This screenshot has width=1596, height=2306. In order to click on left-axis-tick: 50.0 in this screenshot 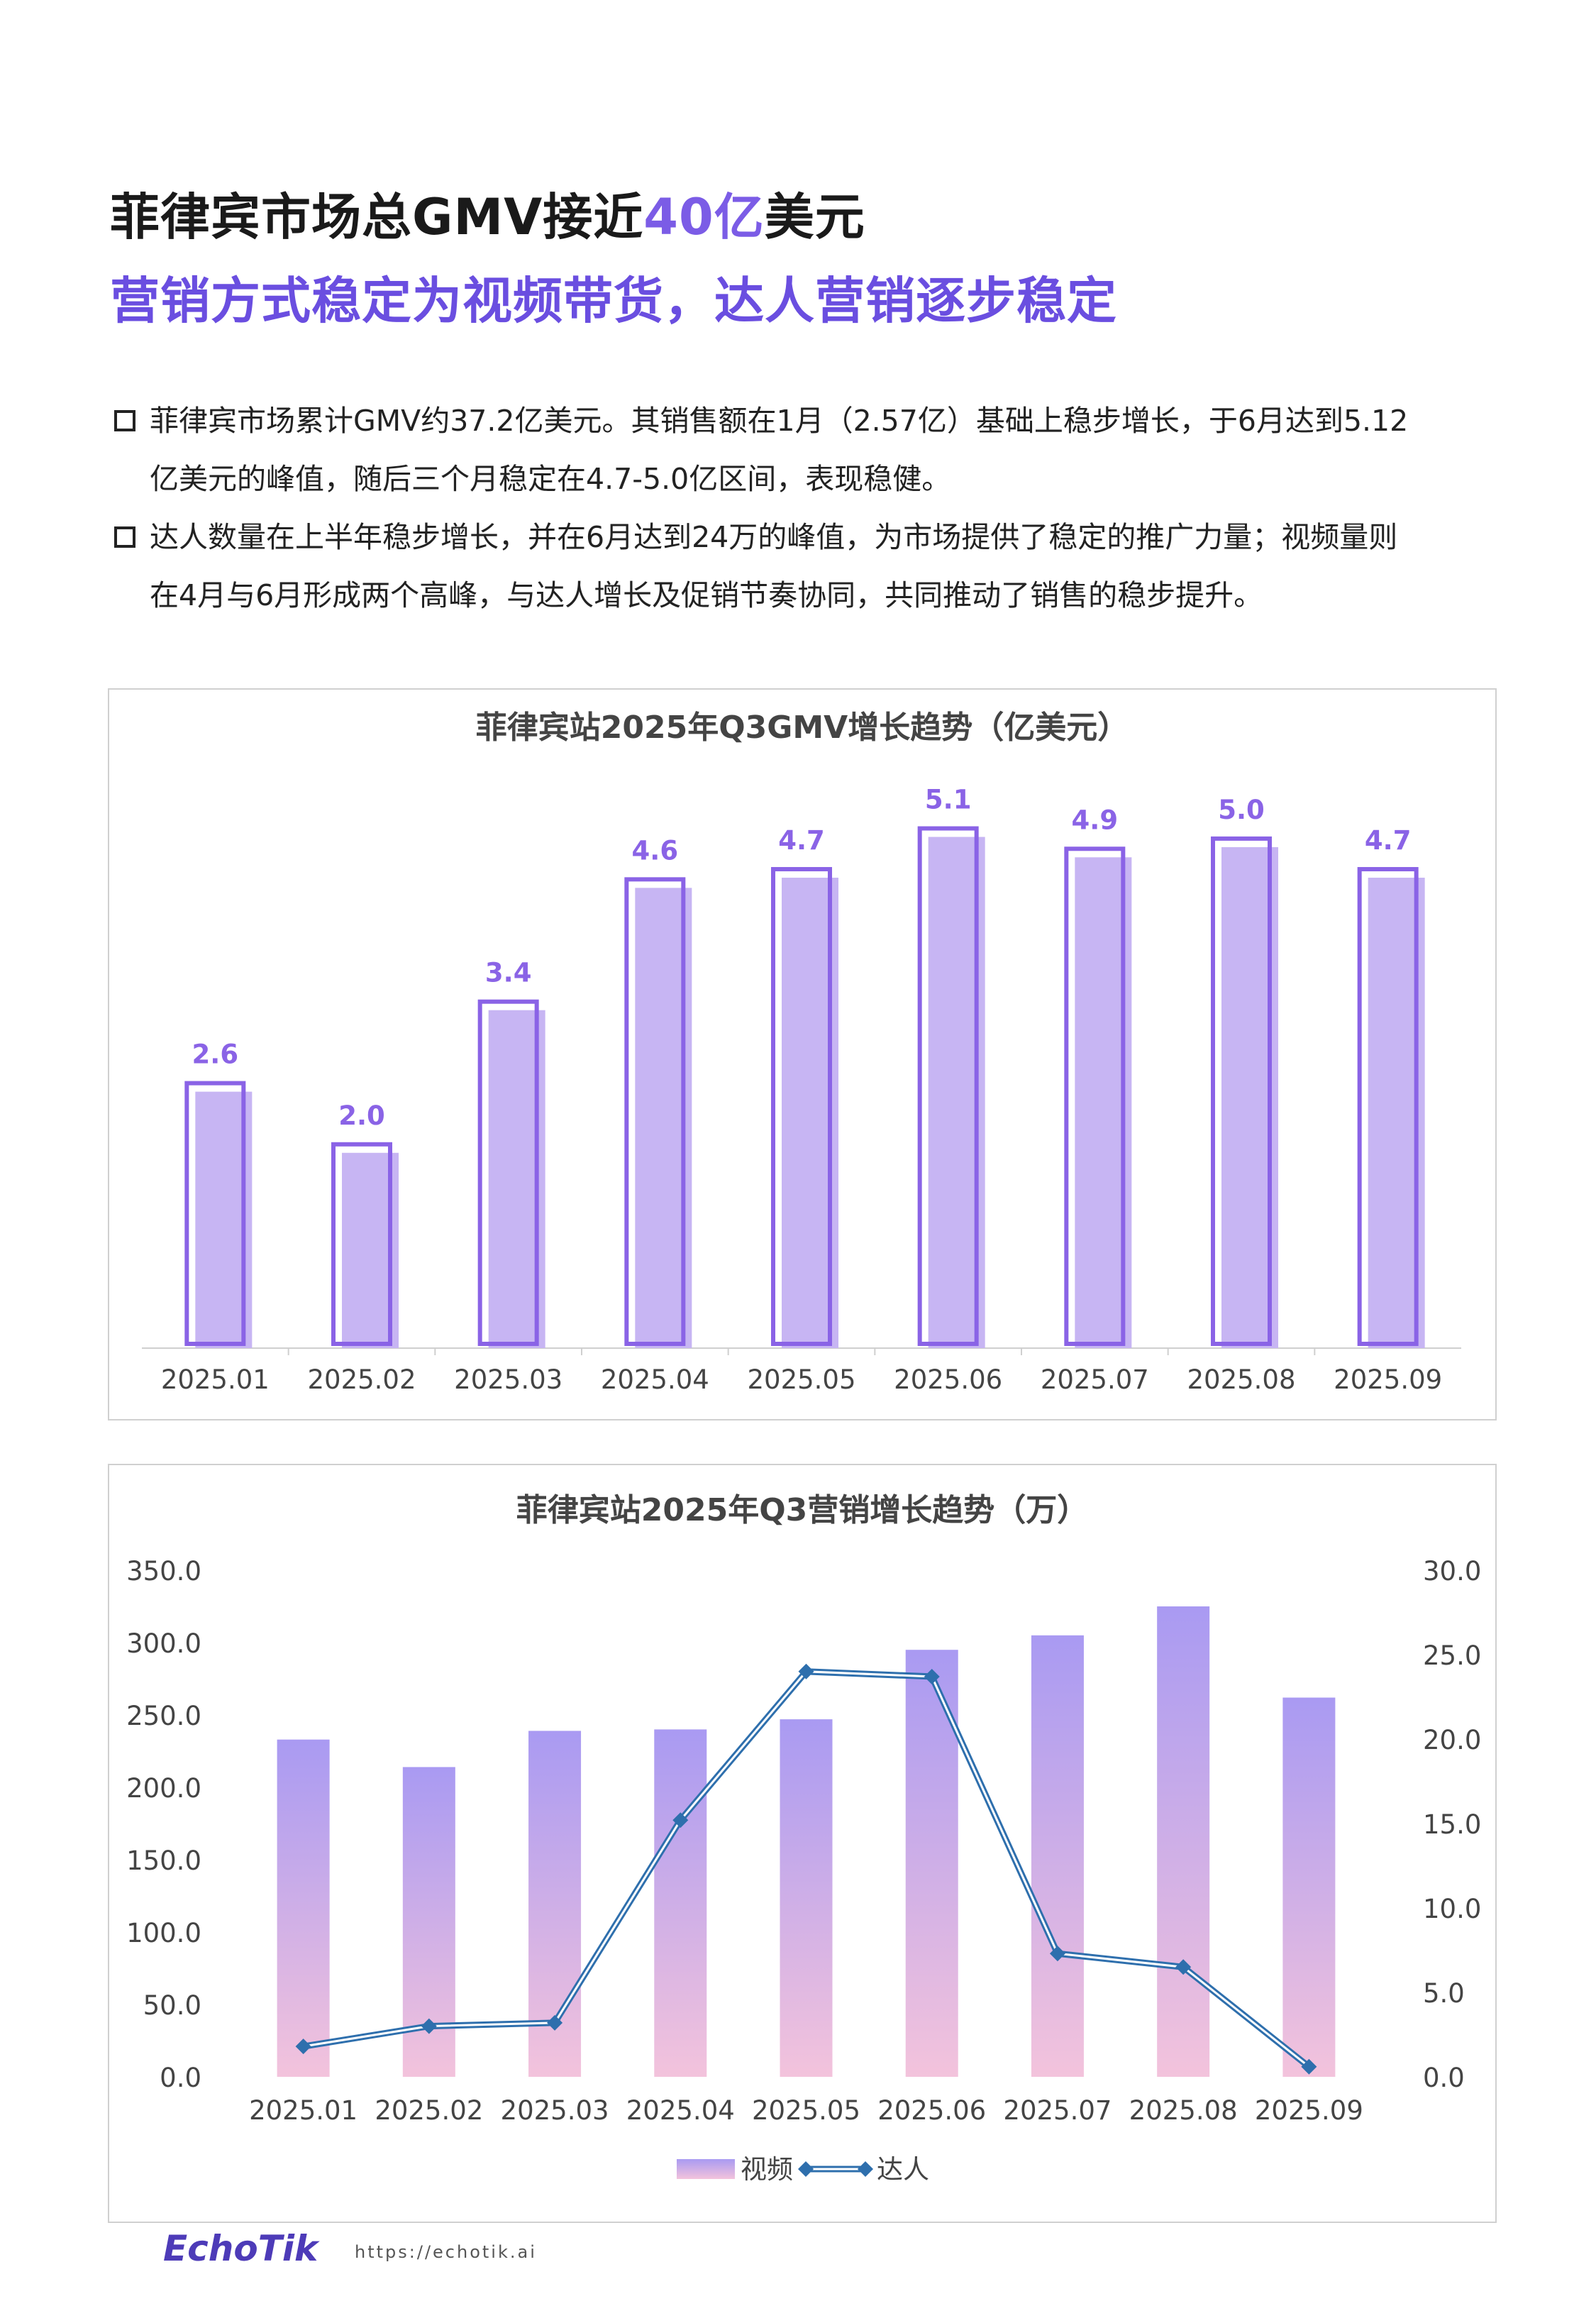, I will do `click(172, 2005)`.